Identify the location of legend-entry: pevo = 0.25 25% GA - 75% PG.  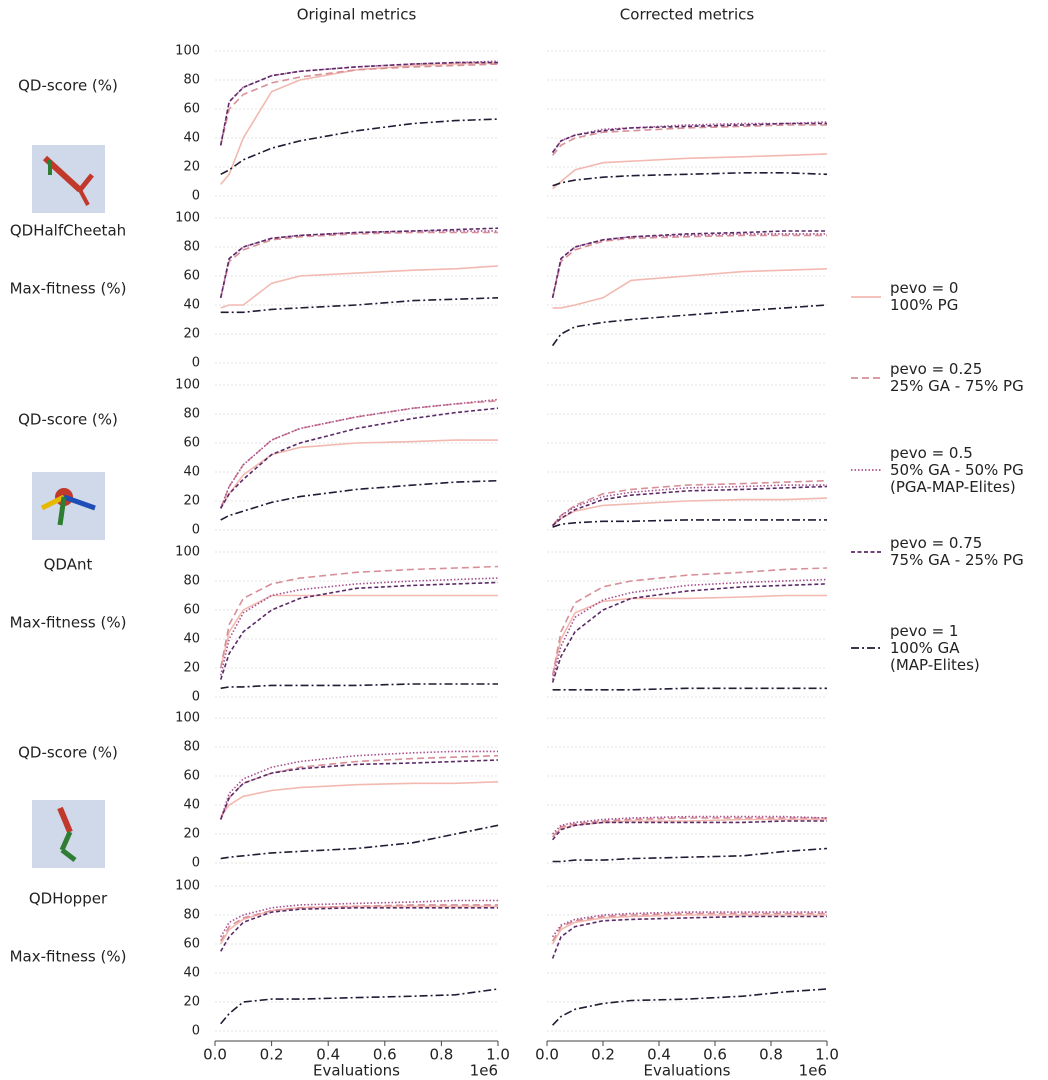
(937, 378).